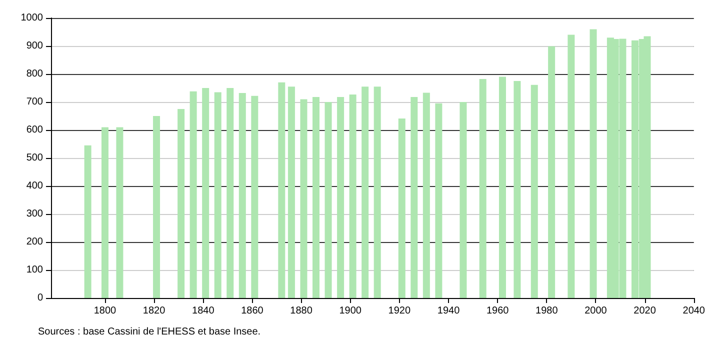 The image size is (710, 340). Describe the element at coordinates (301, 311) in the screenshot. I see `x-tick-label: 1880` at that location.